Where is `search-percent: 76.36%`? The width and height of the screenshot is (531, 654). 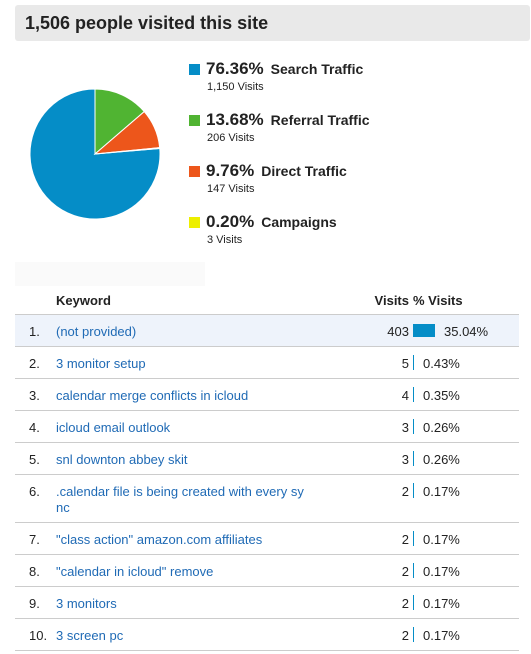 search-percent: 76.36% is located at coordinates (235, 68).